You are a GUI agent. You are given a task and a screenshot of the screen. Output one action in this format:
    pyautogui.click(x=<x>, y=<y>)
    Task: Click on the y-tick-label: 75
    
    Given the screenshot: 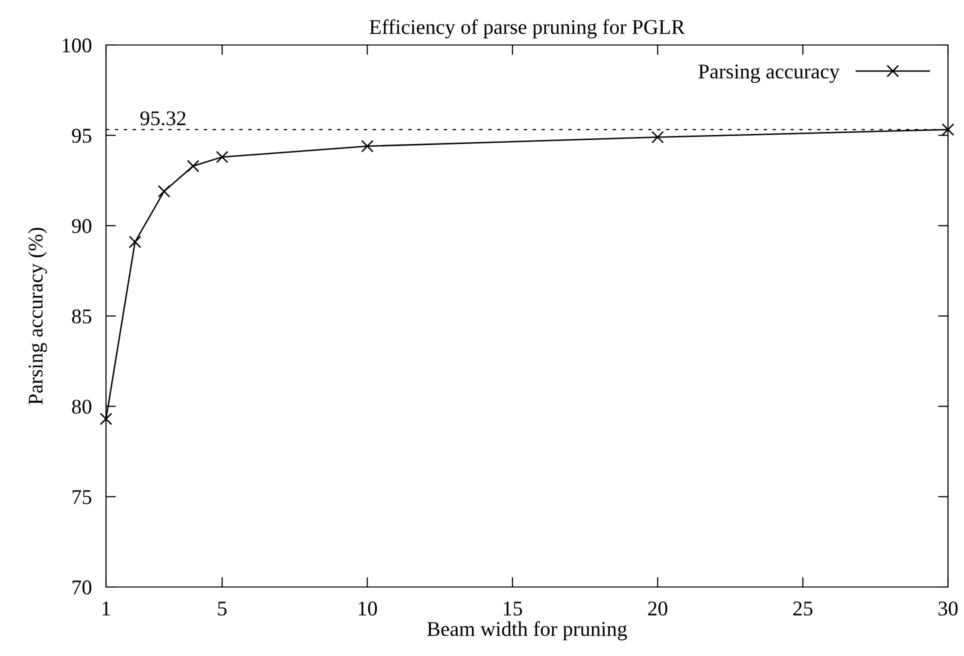 What is the action you would take?
    pyautogui.click(x=82, y=497)
    